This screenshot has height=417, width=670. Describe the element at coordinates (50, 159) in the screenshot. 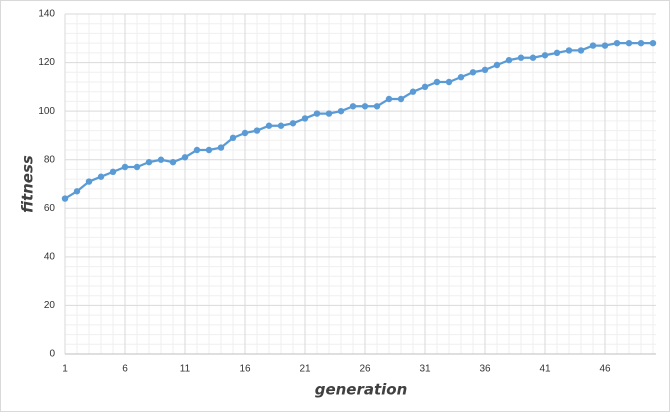

I see `y-tick-label: 80` at that location.